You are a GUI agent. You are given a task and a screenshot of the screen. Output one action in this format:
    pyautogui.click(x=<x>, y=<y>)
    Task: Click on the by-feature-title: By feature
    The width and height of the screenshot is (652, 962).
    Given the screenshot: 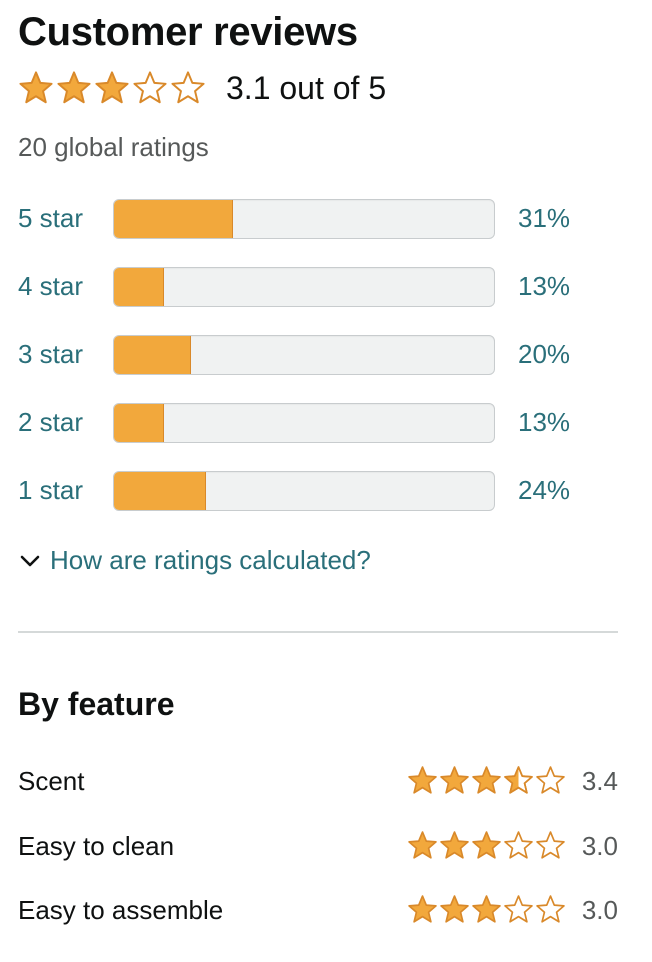 What is the action you would take?
    pyautogui.click(x=96, y=704)
    